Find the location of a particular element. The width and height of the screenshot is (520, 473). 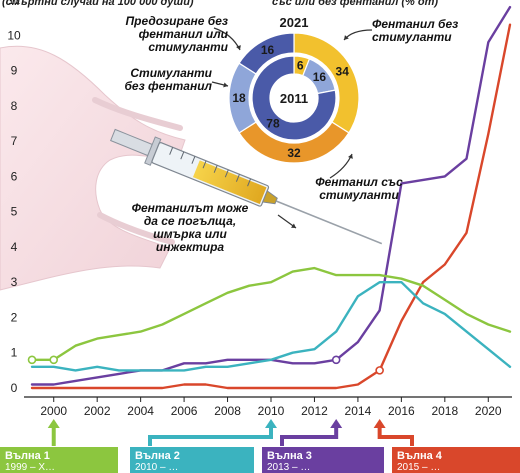

x-tick-label: 2008 is located at coordinates (227, 411).